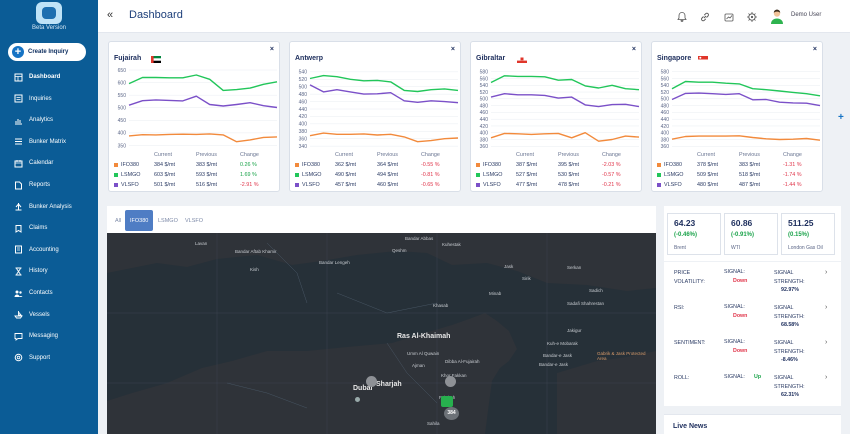  What do you see at coordinates (777, 16) in the screenshot?
I see `user-avatar` at bounding box center [777, 16].